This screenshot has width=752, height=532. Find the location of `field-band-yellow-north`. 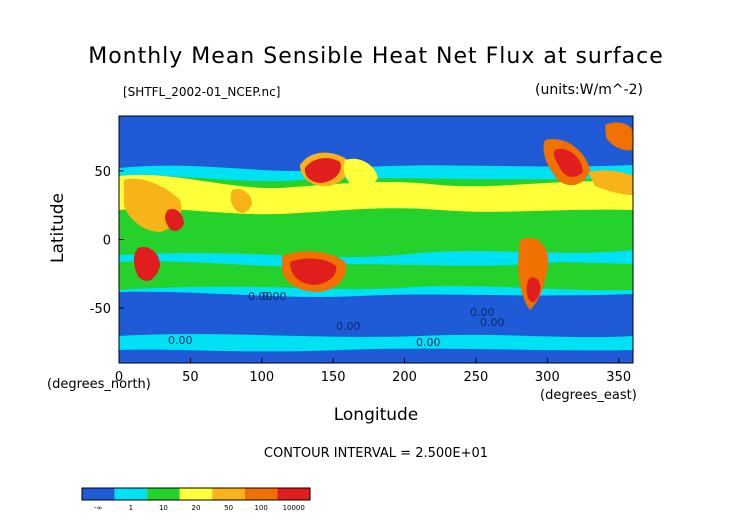

field-band-yellow-north is located at coordinates (376, 194).